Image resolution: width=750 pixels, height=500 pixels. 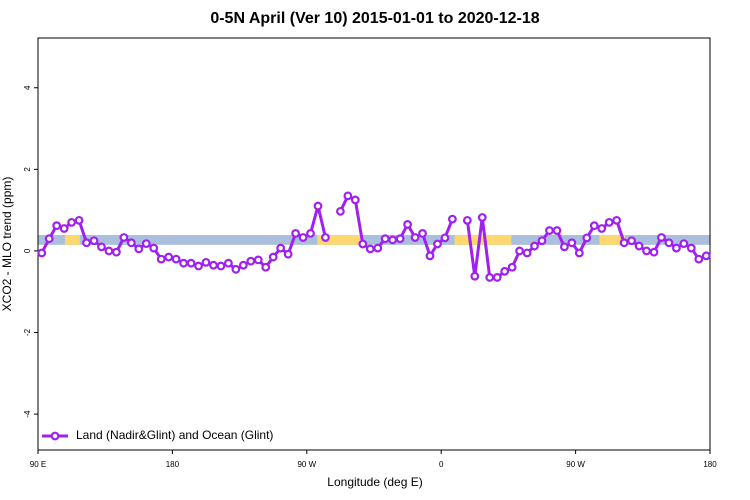 I want to click on y-tick-label: -2, so click(x=27, y=332).